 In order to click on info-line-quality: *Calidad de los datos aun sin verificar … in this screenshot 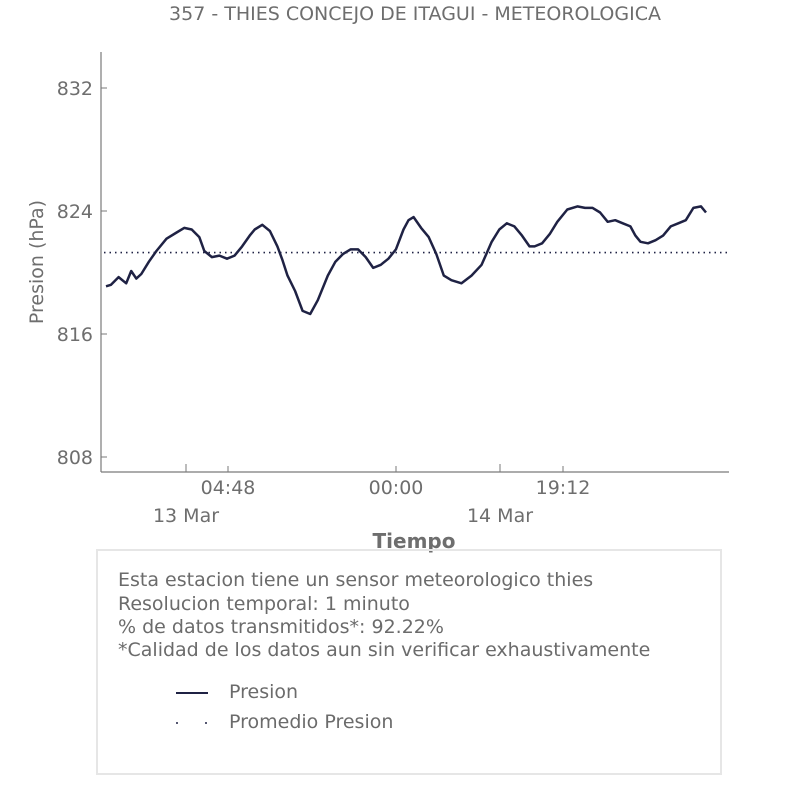, I will do `click(384, 650)`.